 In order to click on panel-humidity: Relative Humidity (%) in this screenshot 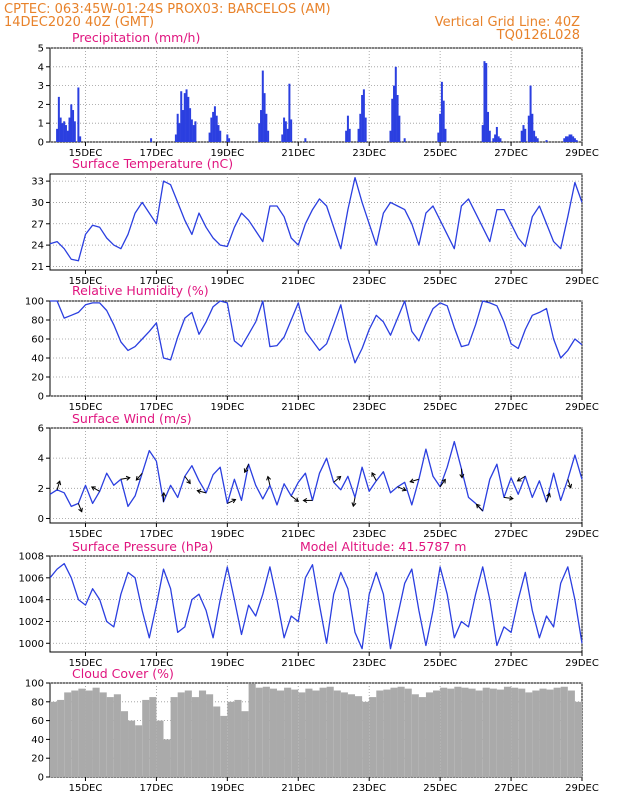, I will do `click(316, 340)`.